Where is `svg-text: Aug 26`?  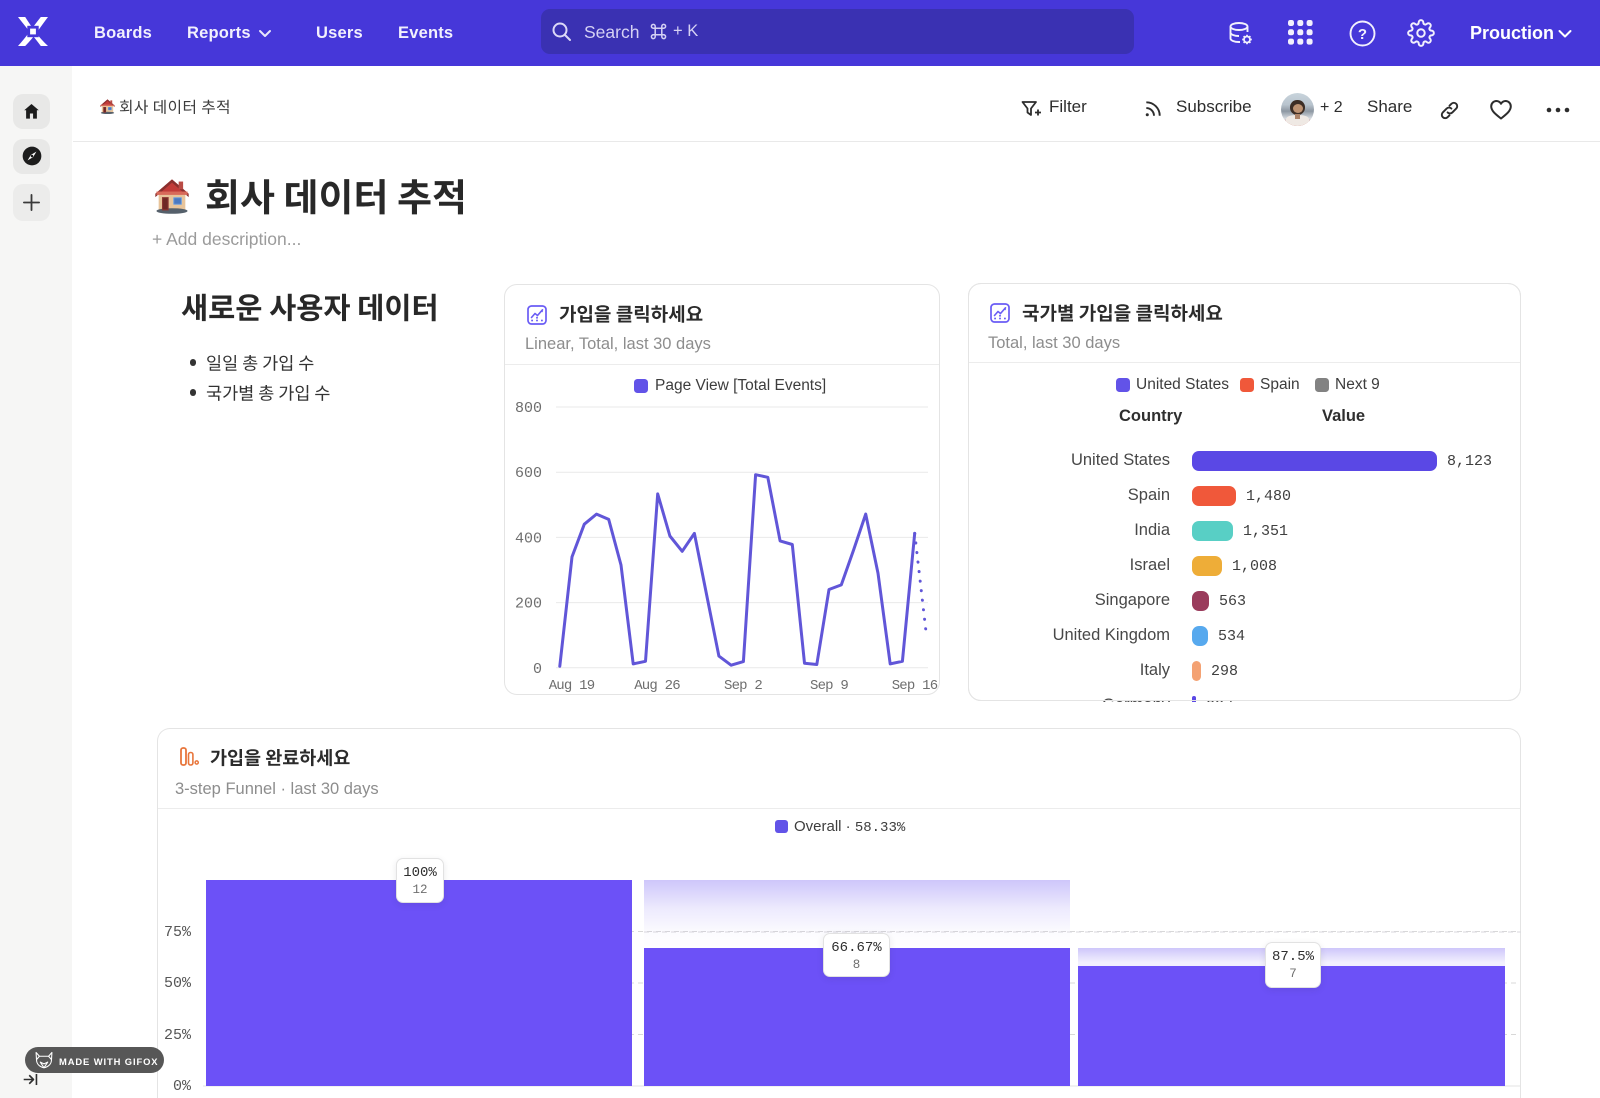
svg-text: Aug 26 is located at coordinates (657, 686).